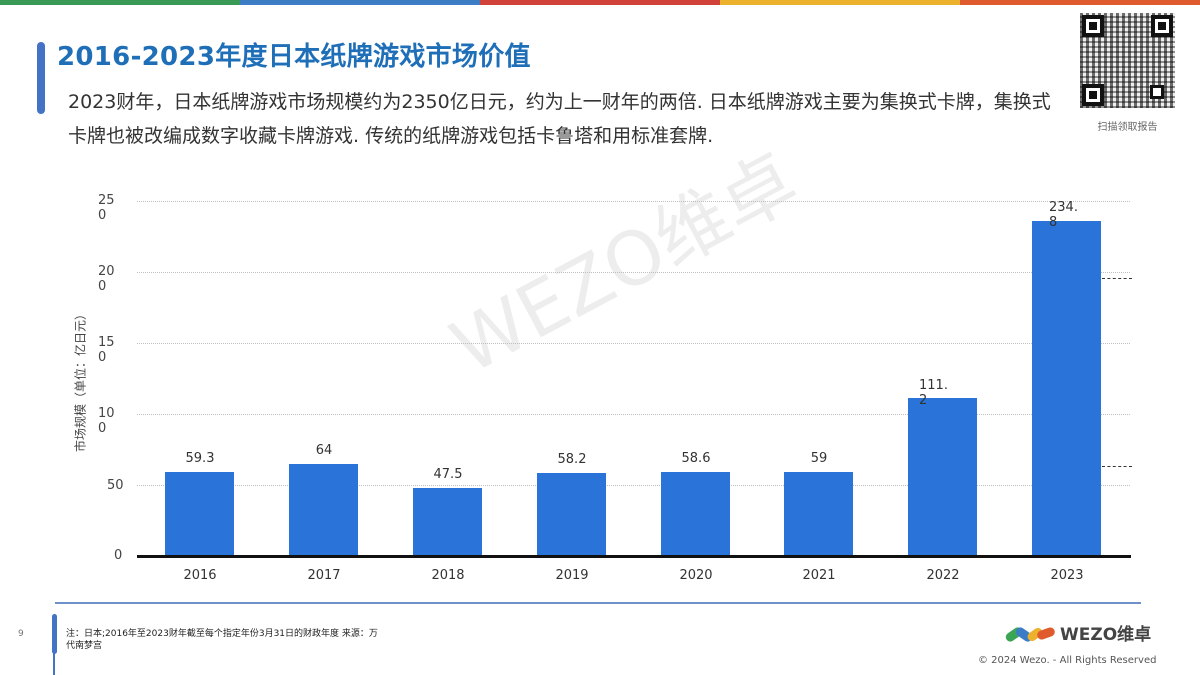  What do you see at coordinates (942, 477) in the screenshot?
I see `bar-2022` at bounding box center [942, 477].